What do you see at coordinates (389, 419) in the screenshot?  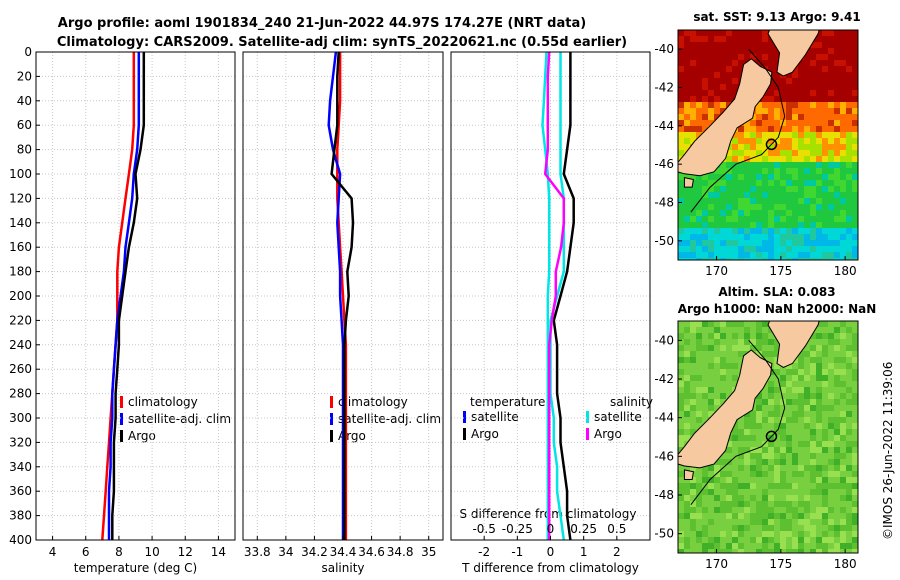 I see `legend-label-satellite: satellite-adj. clim` at bounding box center [389, 419].